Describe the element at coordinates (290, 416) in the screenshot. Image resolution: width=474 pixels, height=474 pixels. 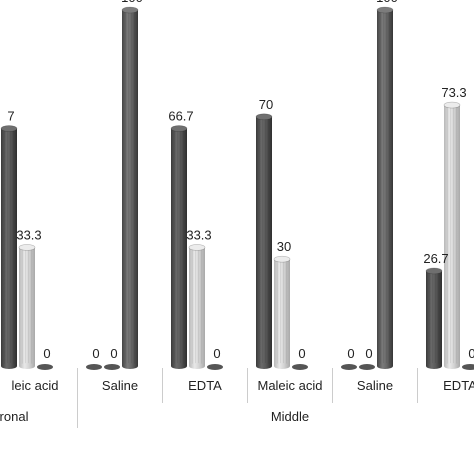
I see `group-label: Middle` at that location.